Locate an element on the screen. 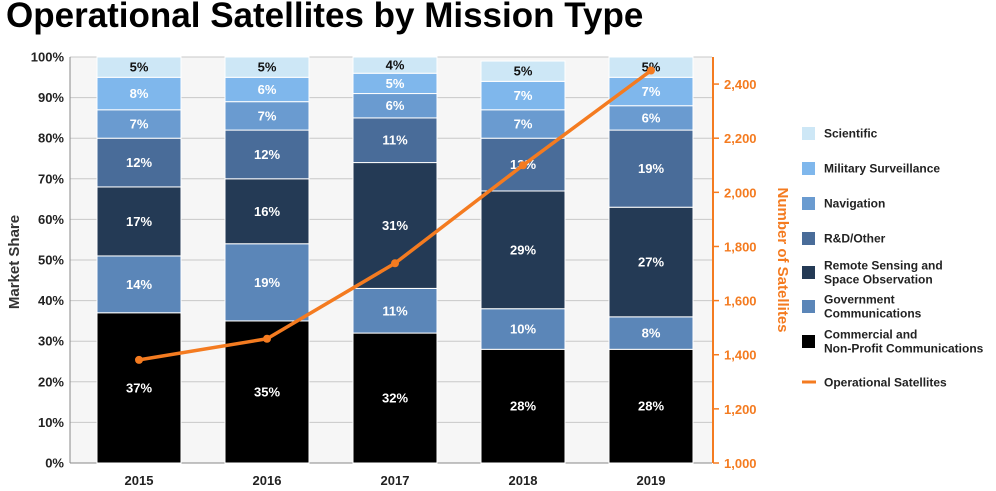 Image resolution: width=996 pixels, height=491 pixels. y2-tick-label: 1,800 is located at coordinates (740, 246).